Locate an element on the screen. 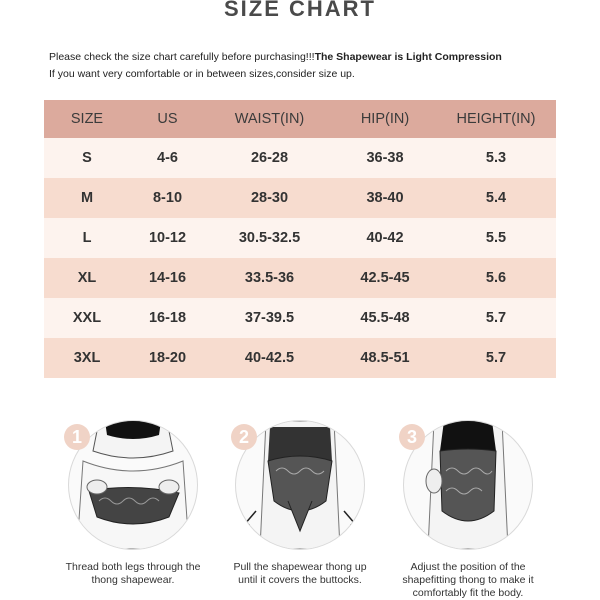 Image resolution: width=600 pixels, height=600 pixels. caption-line: shapefitting thong to make it is located at coordinates (468, 580).